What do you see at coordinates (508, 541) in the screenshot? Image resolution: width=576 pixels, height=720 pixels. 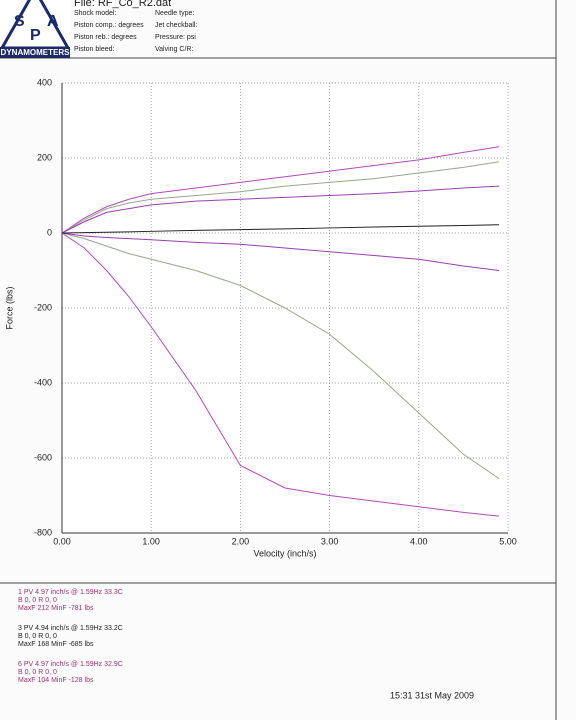 I see `x-tick-label: 5.00` at bounding box center [508, 541].